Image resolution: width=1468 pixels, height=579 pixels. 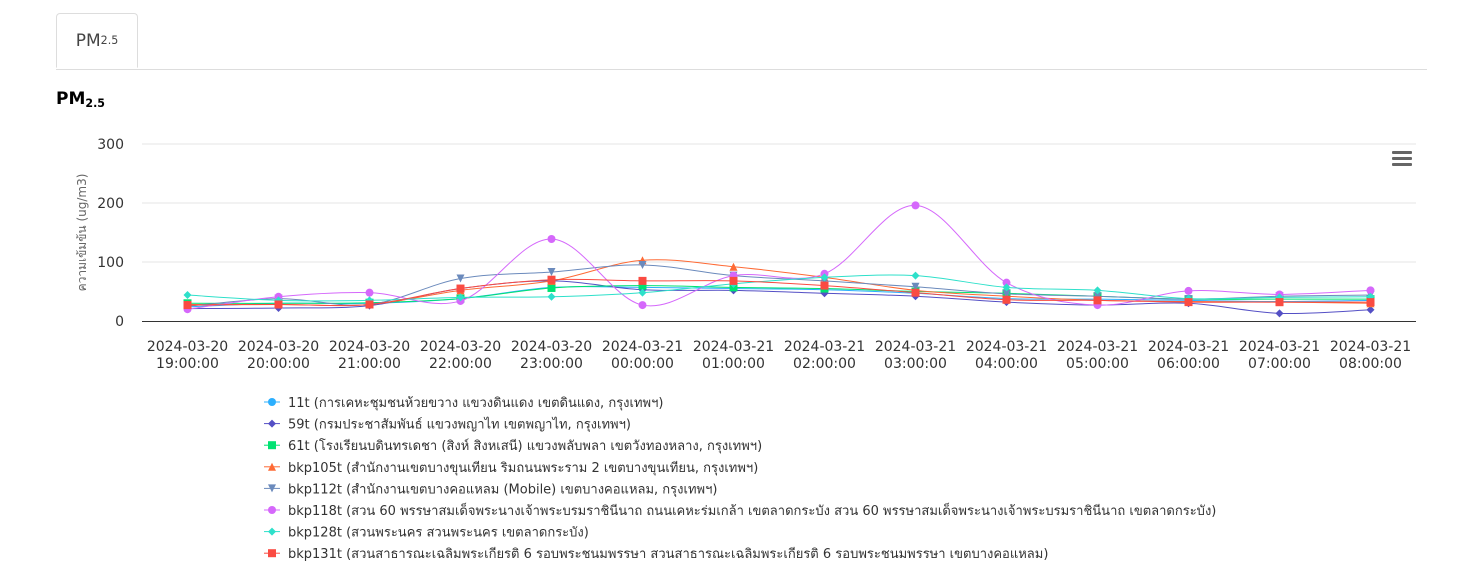 What do you see at coordinates (187, 364) in the screenshot?
I see `x-tick-label-line: 19:00:00` at bounding box center [187, 364].